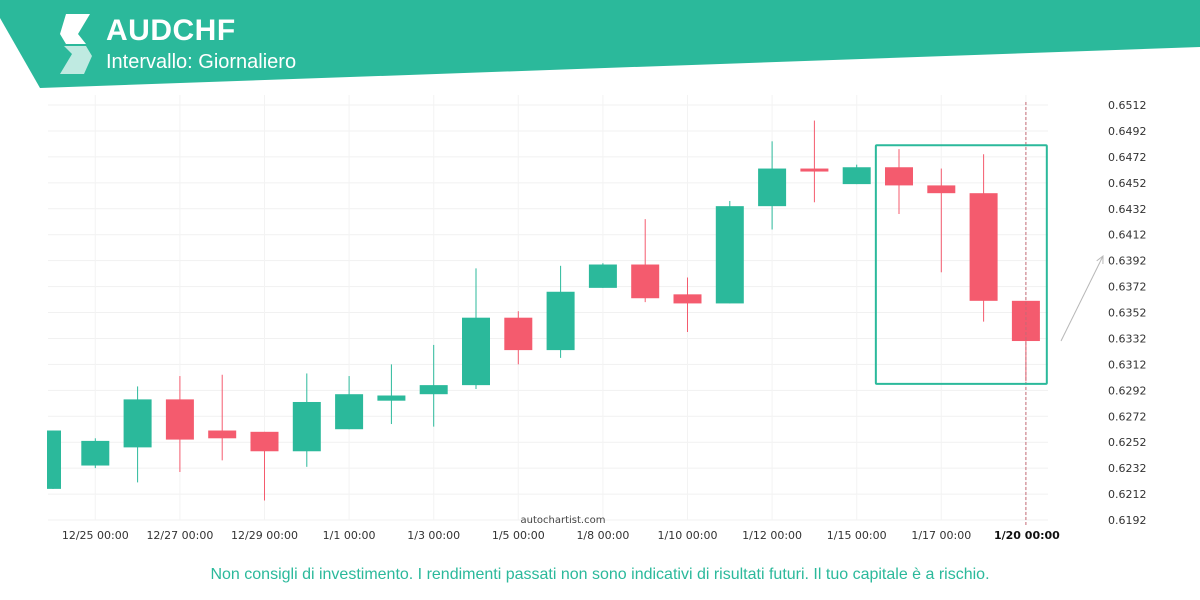  What do you see at coordinates (602, 535) in the screenshot?
I see `x-tick-label: 1/8 00:00` at bounding box center [602, 535].